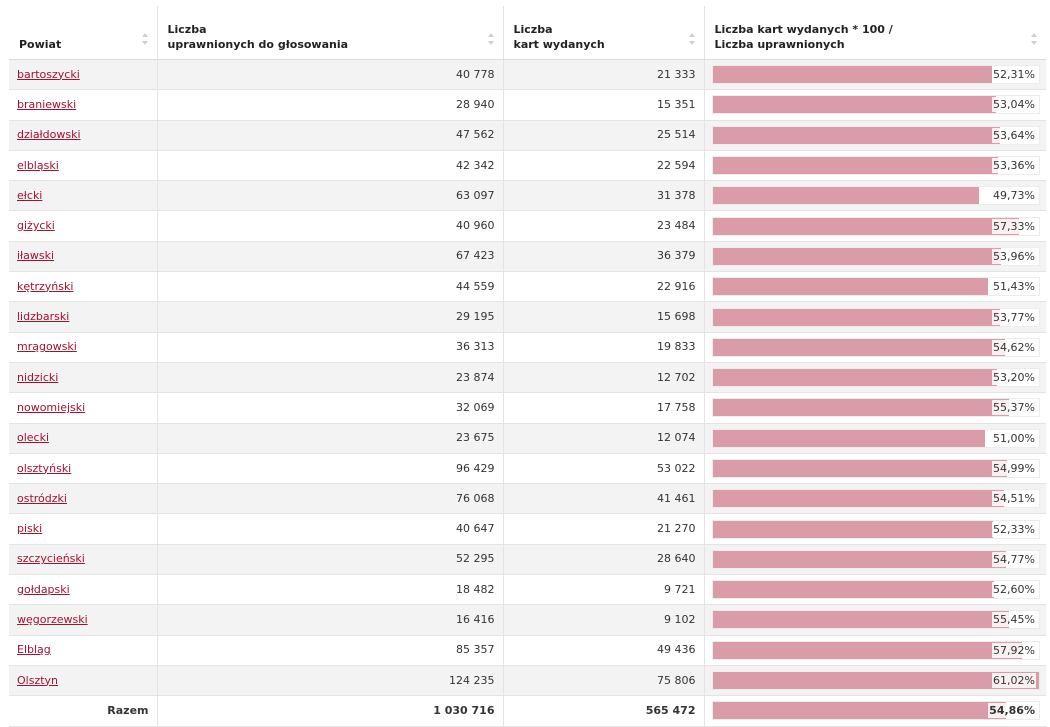 This screenshot has height=727, width=1050. What do you see at coordinates (83, 75) in the screenshot?
I see `powiat-cell: bartoszycki` at bounding box center [83, 75].